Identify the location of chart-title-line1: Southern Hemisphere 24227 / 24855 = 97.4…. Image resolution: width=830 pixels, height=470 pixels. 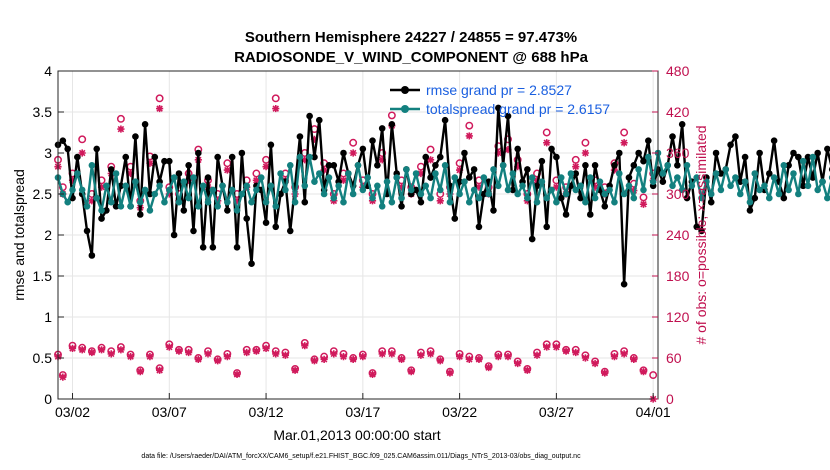
(411, 37).